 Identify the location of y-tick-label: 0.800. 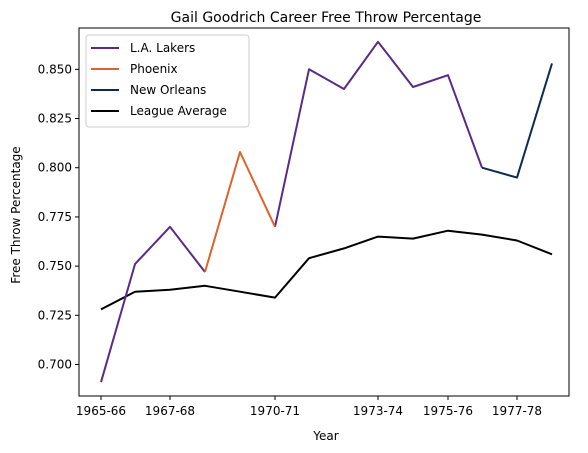
(55, 168).